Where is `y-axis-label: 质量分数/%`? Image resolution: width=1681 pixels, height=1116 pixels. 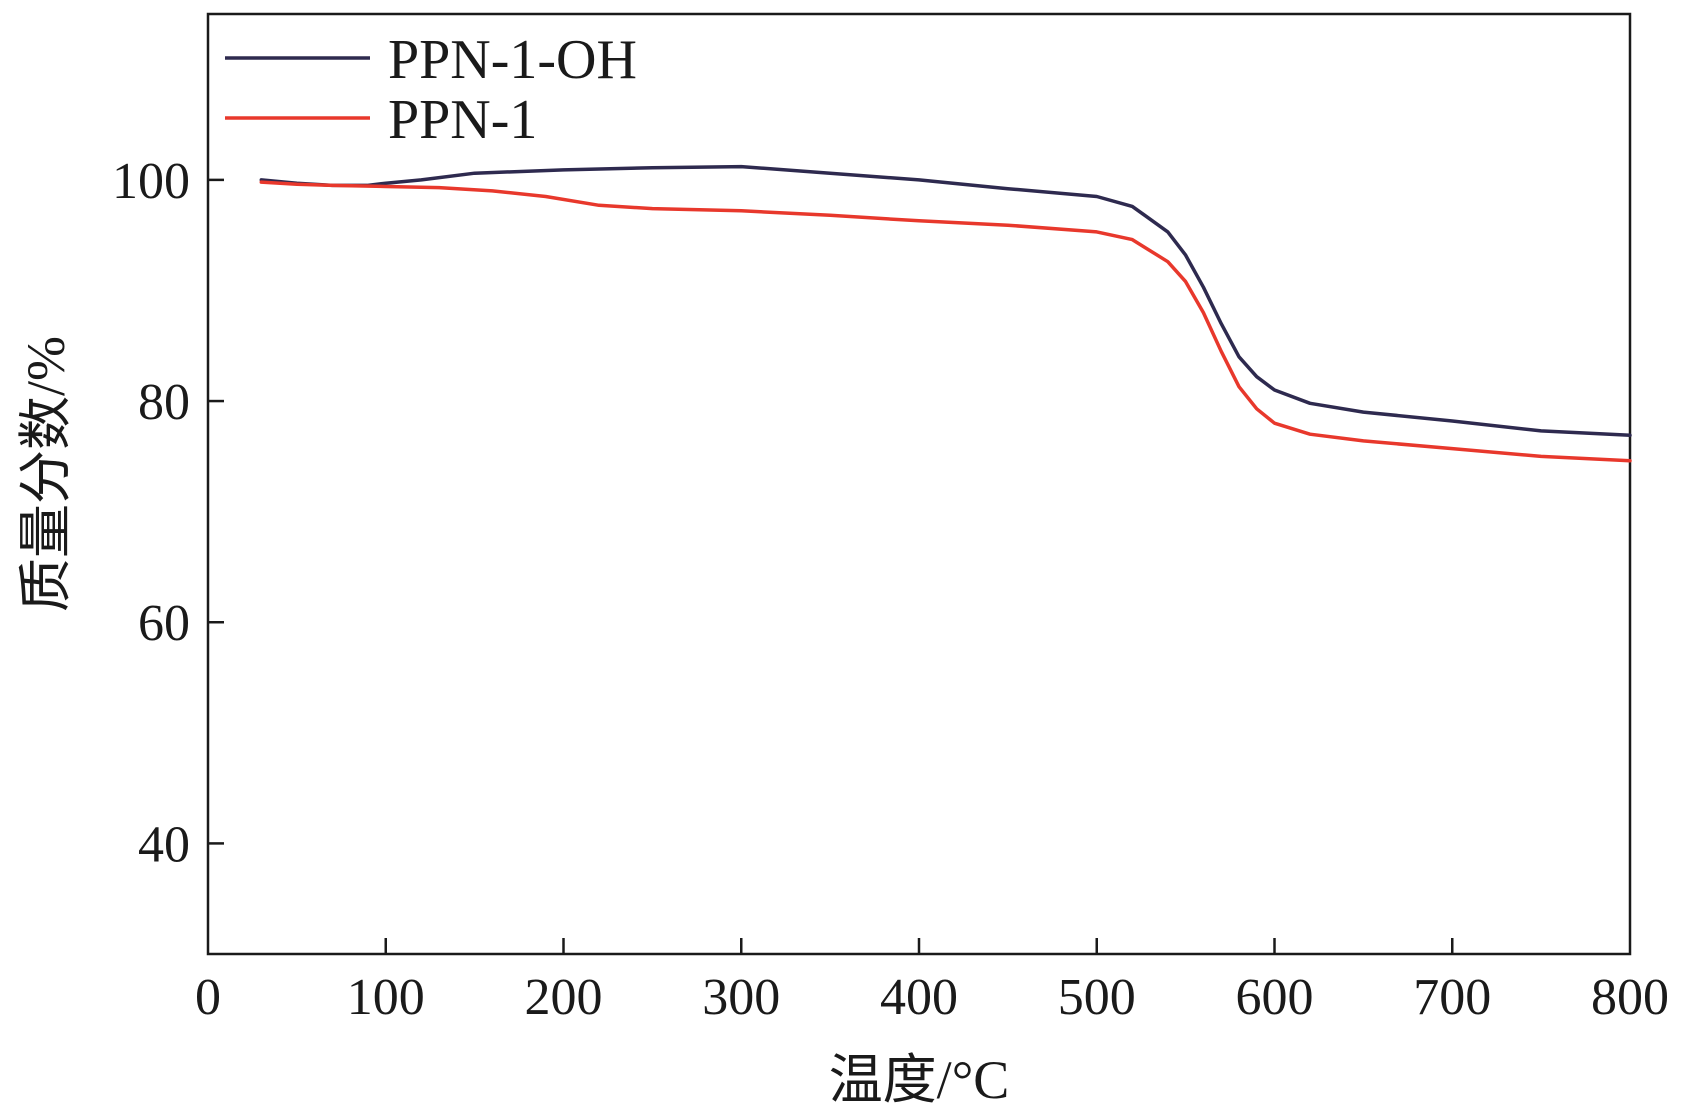
y-axis-label: 质量分数/% is located at coordinates (46, 474).